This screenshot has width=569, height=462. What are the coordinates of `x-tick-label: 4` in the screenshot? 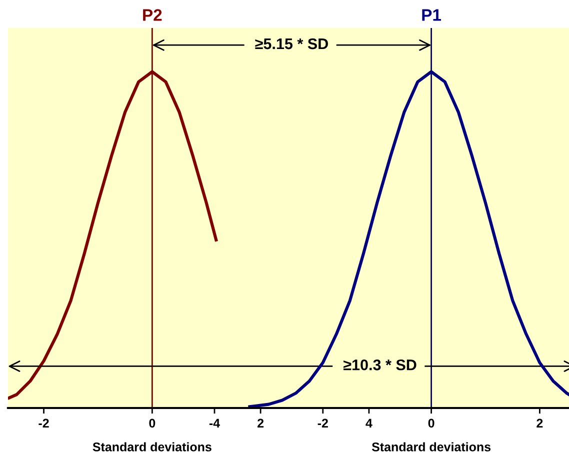 It's located at (369, 423).